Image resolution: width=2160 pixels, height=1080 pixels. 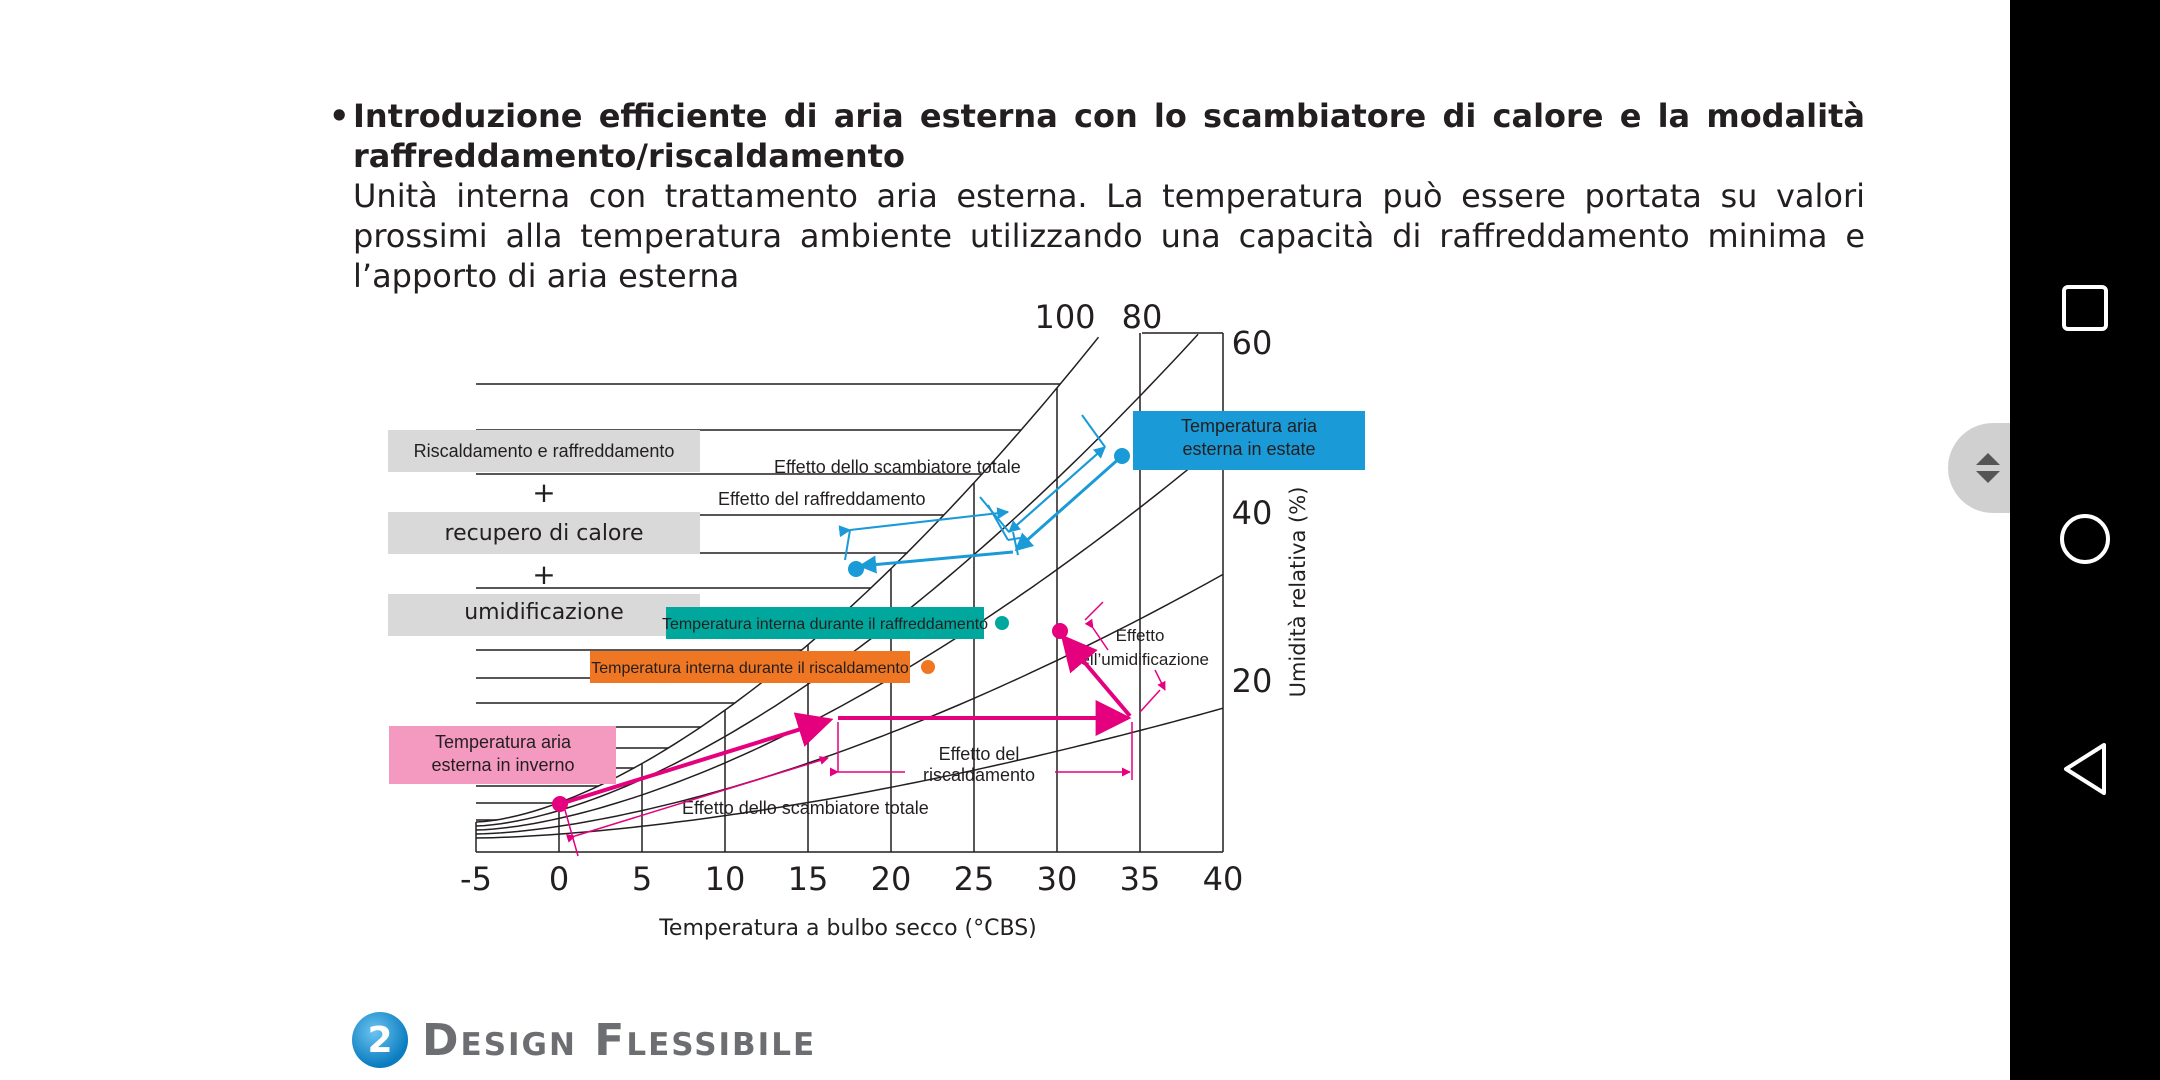 I want to click on box-humidification, so click(x=544, y=615).